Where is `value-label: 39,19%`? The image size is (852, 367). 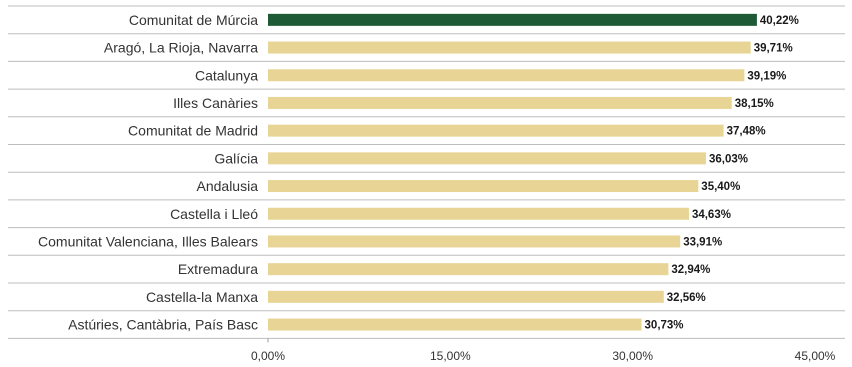
value-label: 39,19% is located at coordinates (766, 76).